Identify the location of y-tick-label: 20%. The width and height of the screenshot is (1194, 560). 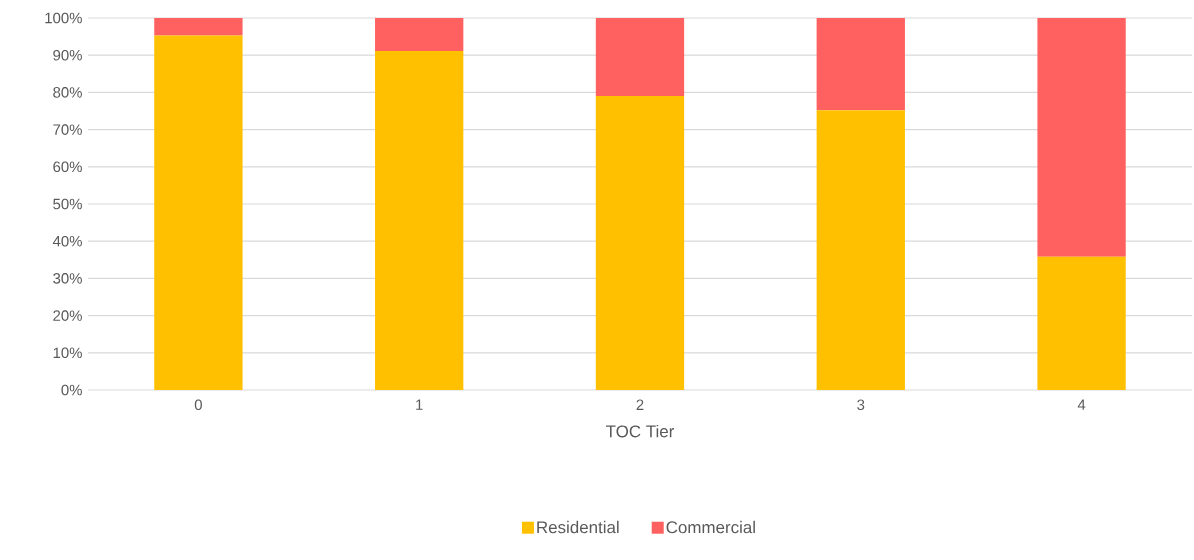
(67, 315).